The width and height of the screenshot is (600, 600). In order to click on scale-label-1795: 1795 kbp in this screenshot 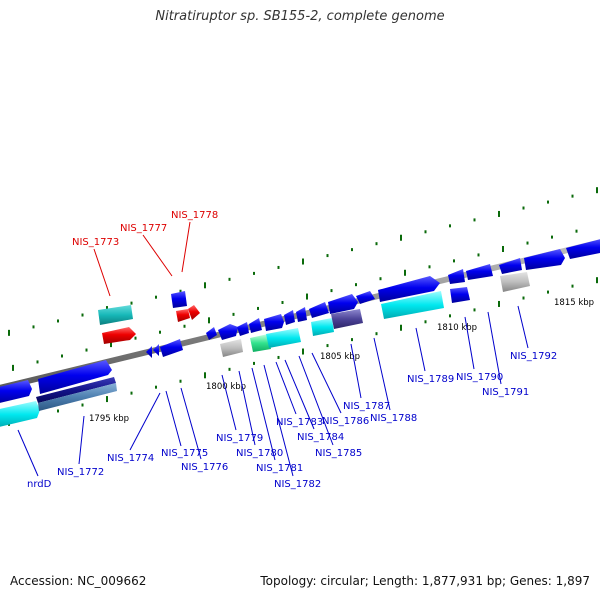, I will do `click(109, 419)`.